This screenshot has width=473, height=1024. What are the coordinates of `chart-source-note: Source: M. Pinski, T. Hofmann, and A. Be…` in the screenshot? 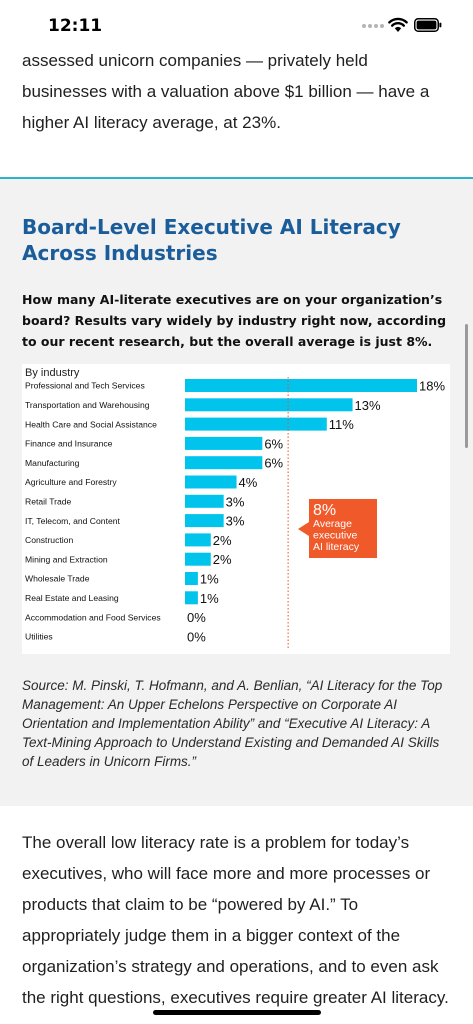 It's located at (232, 723).